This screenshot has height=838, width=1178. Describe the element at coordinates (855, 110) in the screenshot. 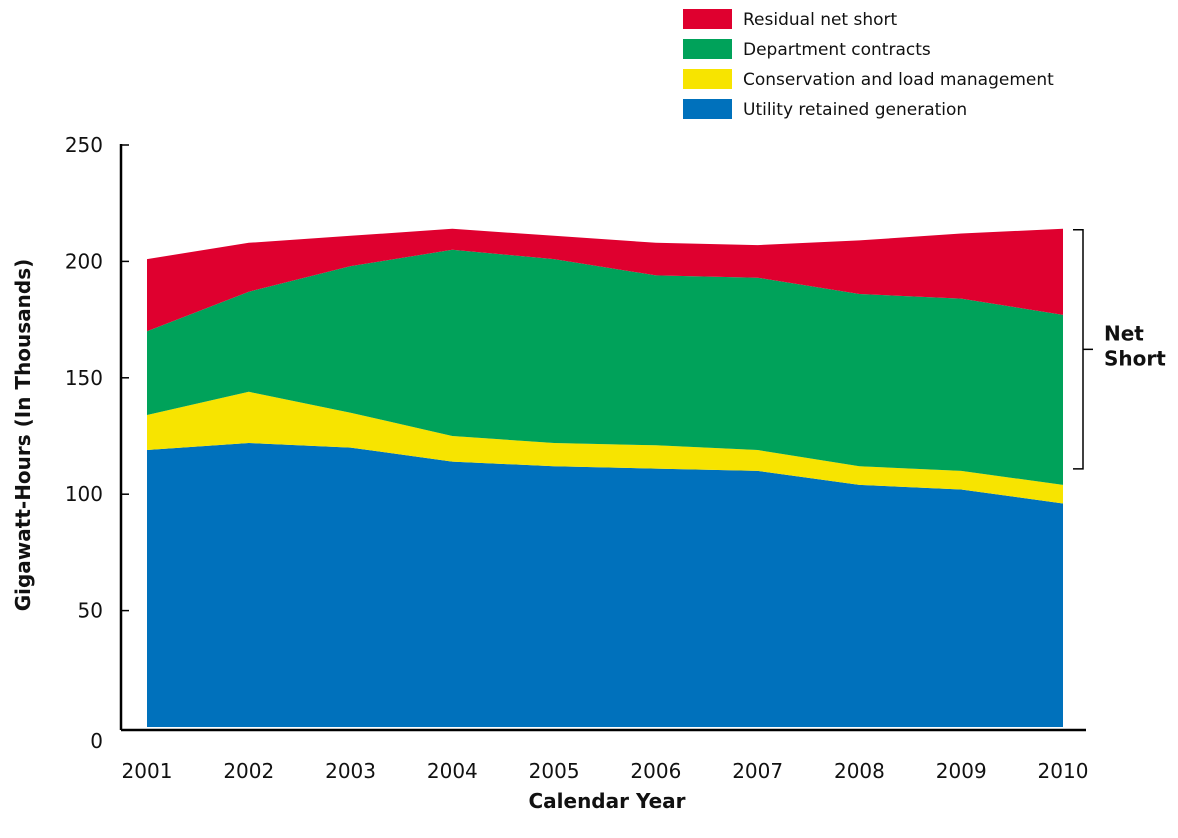

I see `legend-label-utility-retained-generation: Utility retained generation` at that location.